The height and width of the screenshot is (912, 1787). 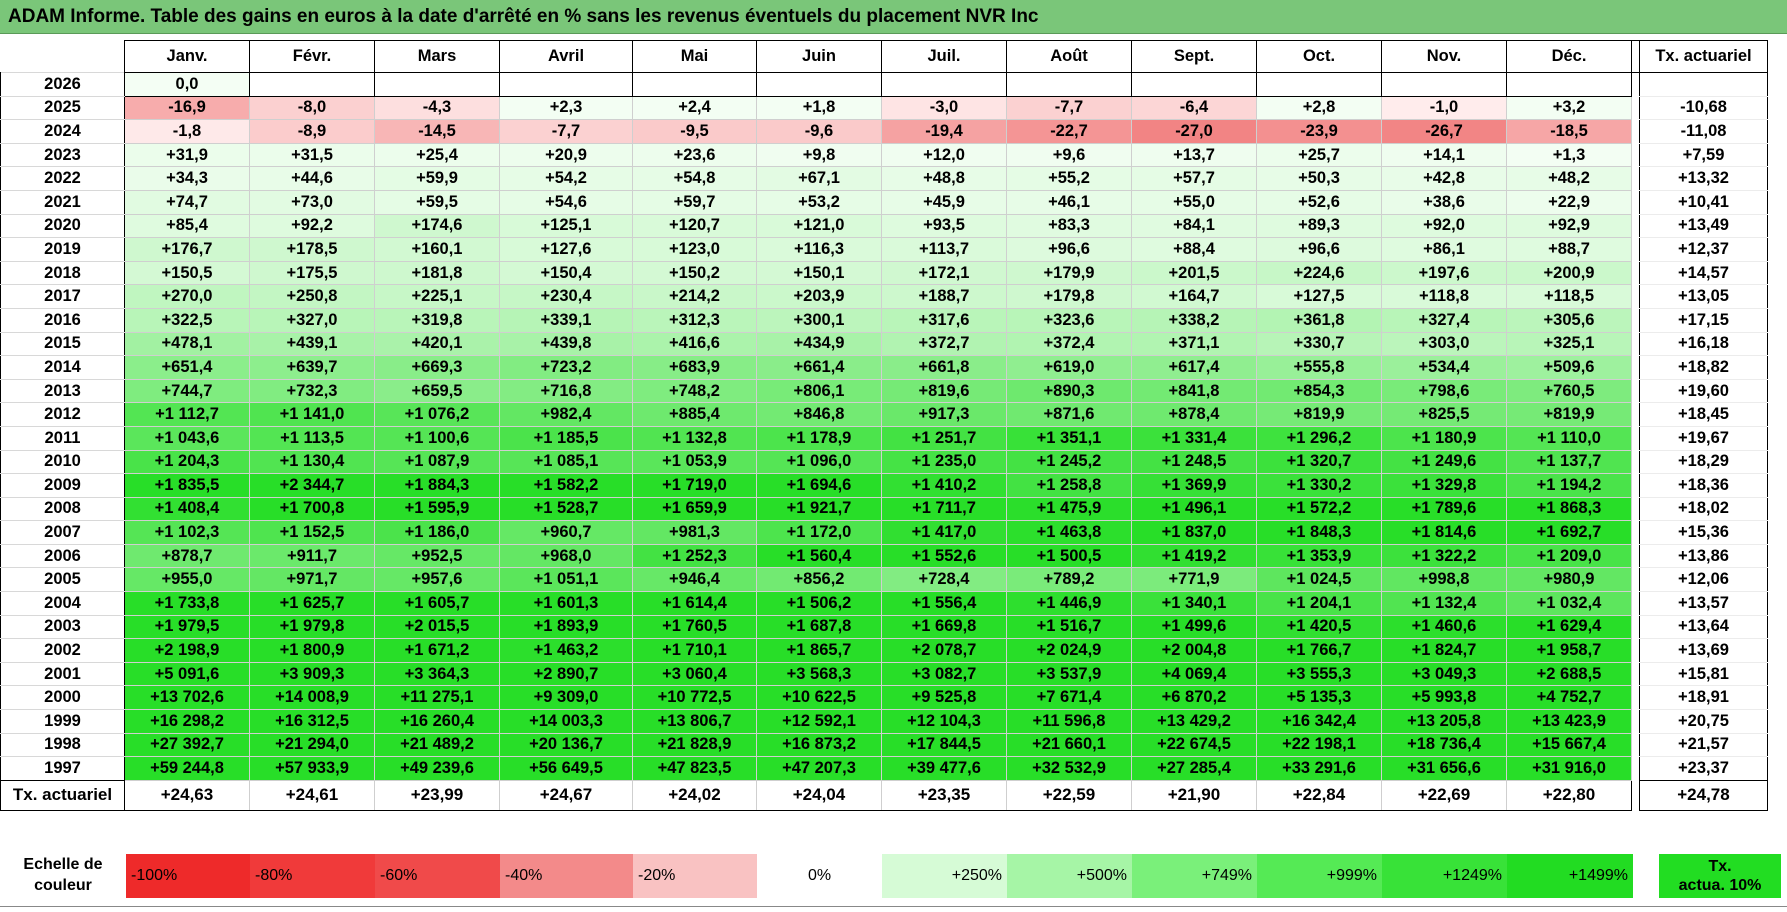 I want to click on gain-cell: +92,0, so click(x=1444, y=226).